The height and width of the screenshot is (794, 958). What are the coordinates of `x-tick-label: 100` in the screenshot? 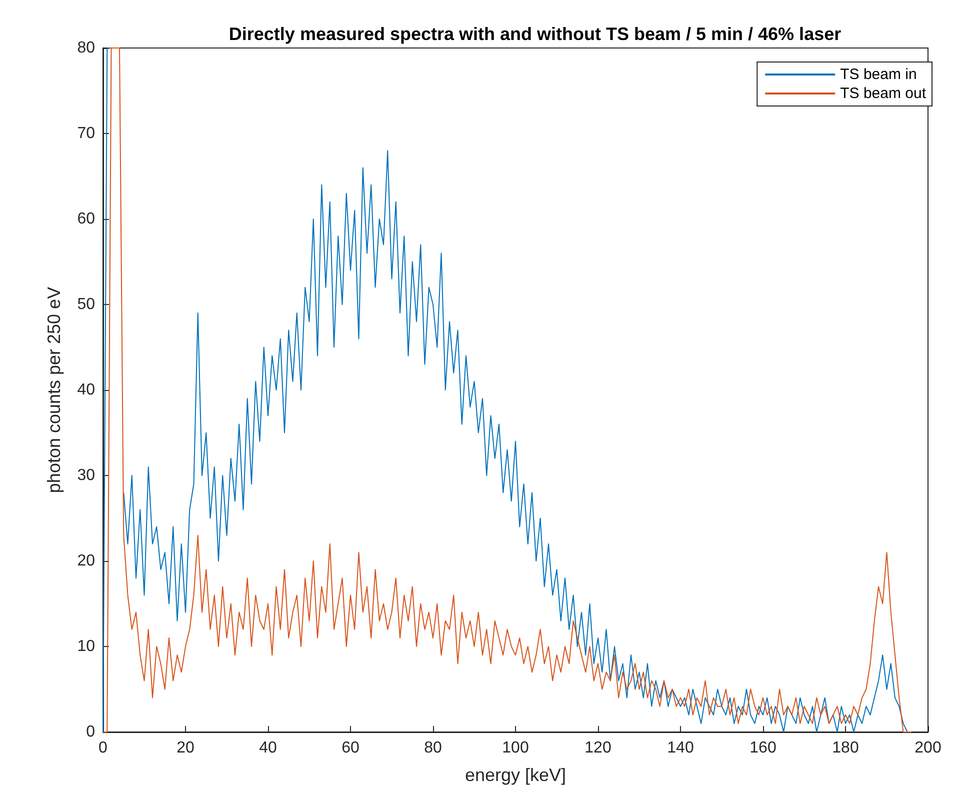 It's located at (515, 748).